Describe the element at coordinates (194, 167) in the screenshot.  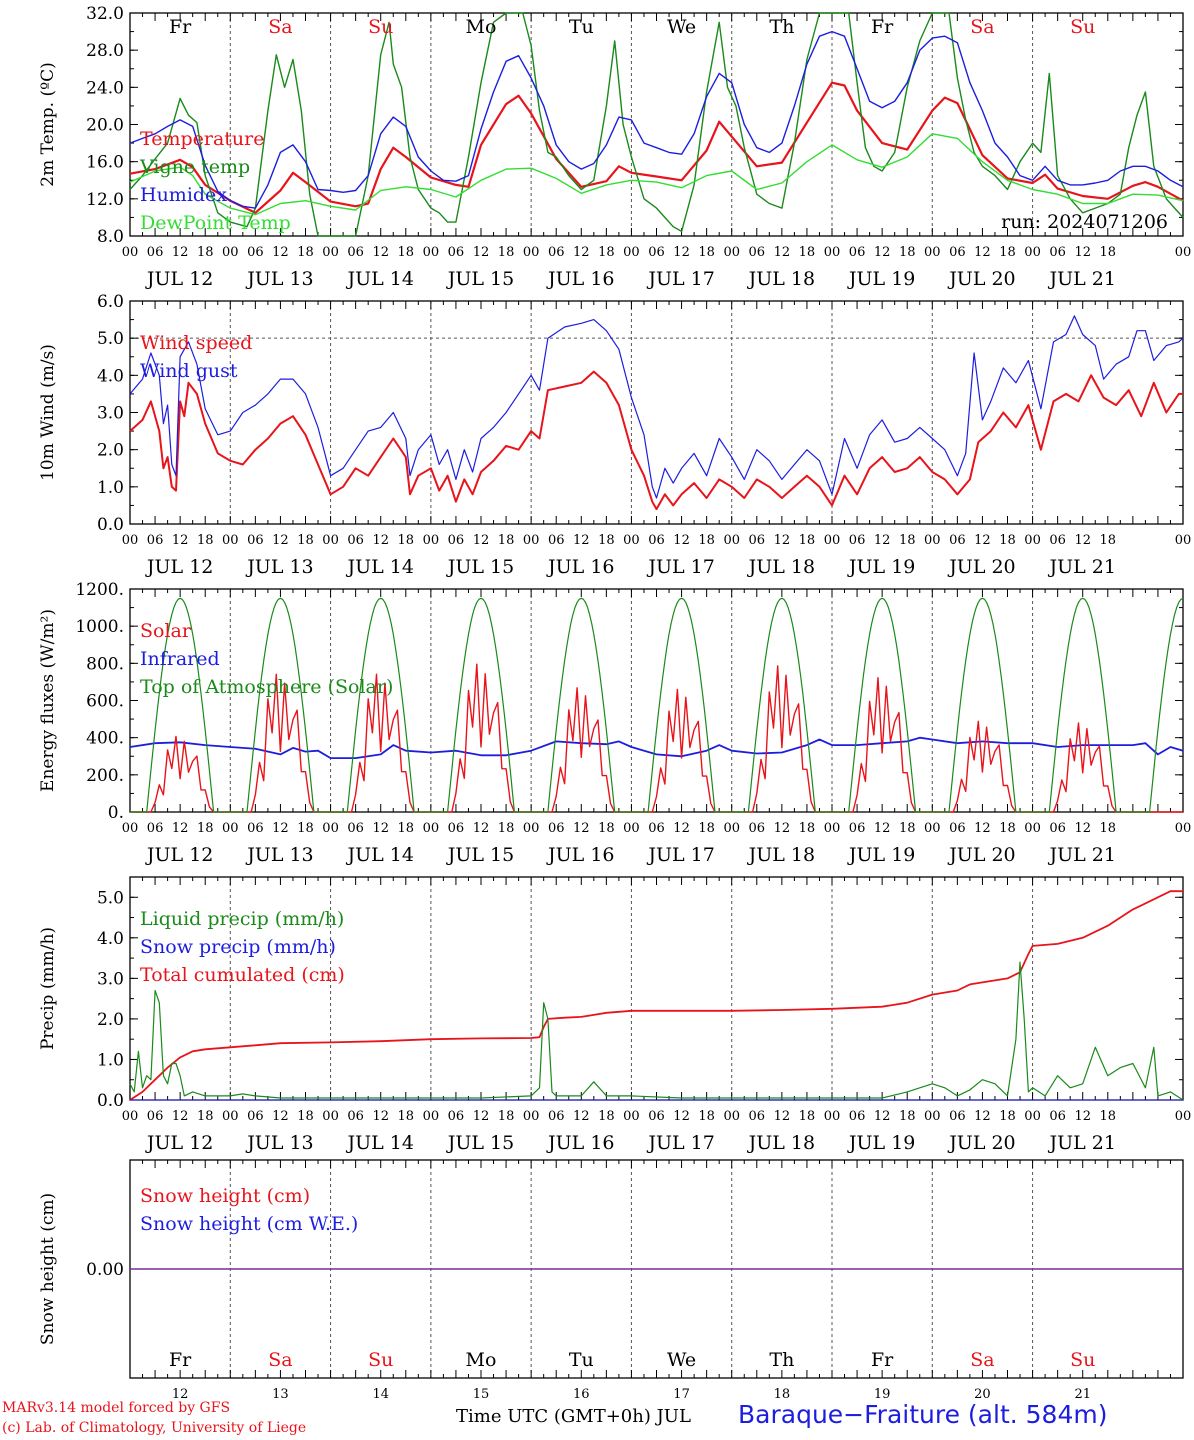
I see `legend-entry: Vigne temp` at that location.